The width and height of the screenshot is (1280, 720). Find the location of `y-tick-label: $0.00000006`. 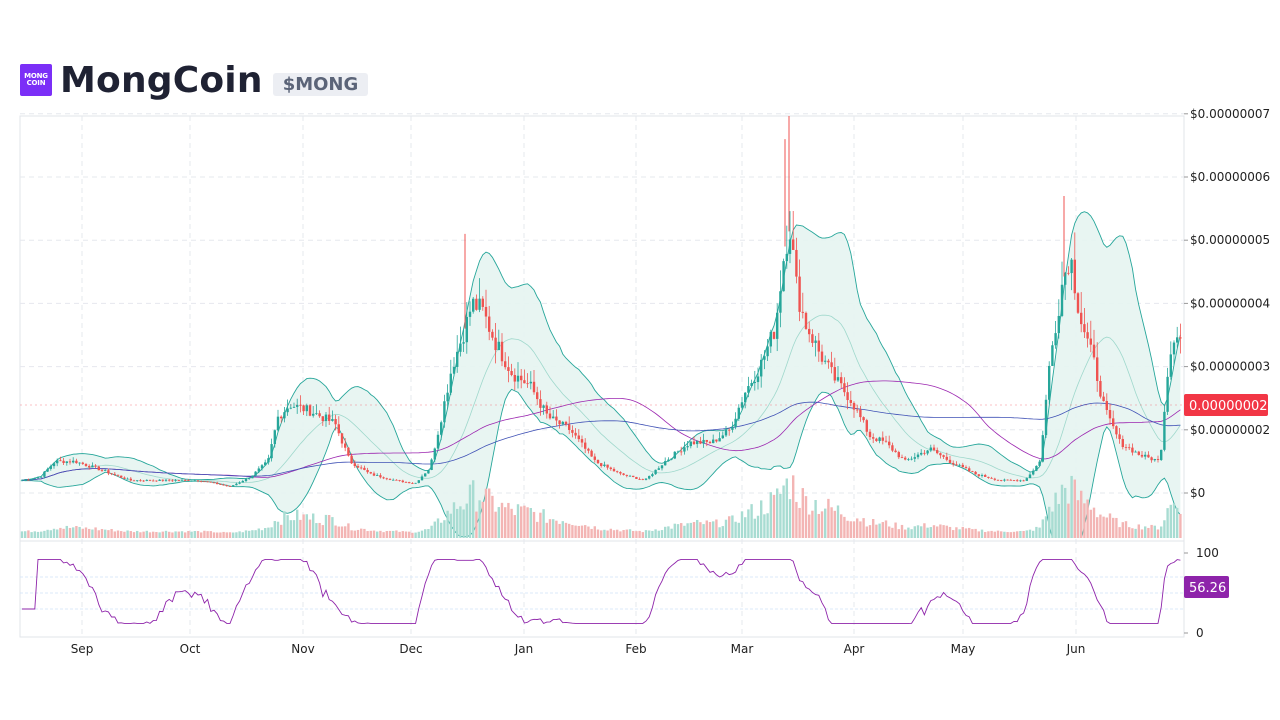

y-tick-label: $0.00000006 is located at coordinates (1230, 177).